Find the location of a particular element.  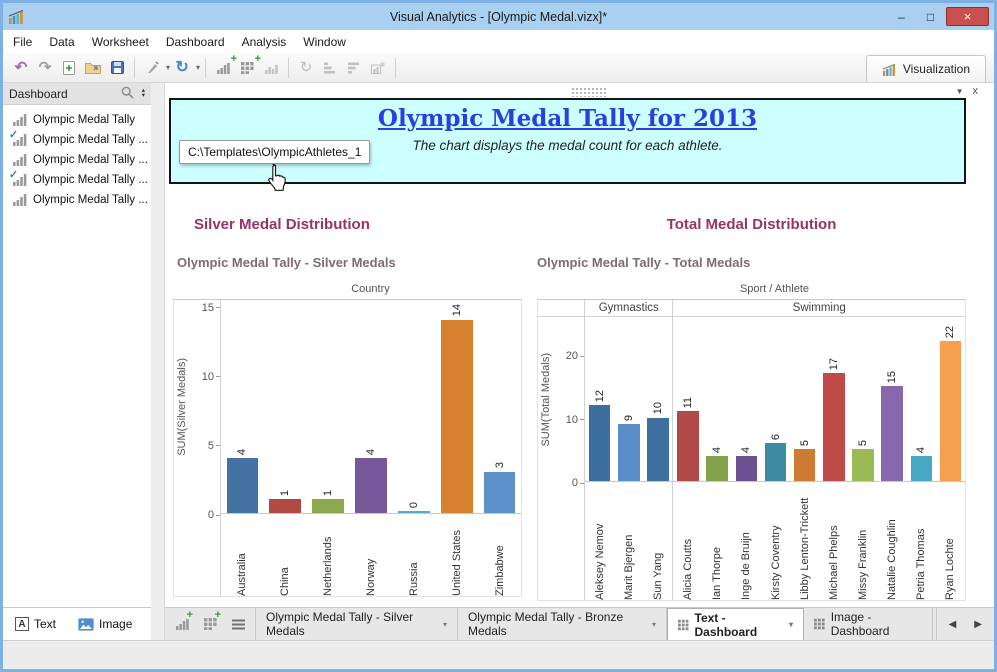

tab-scroll-right-icon: ▶ is located at coordinates (978, 624).